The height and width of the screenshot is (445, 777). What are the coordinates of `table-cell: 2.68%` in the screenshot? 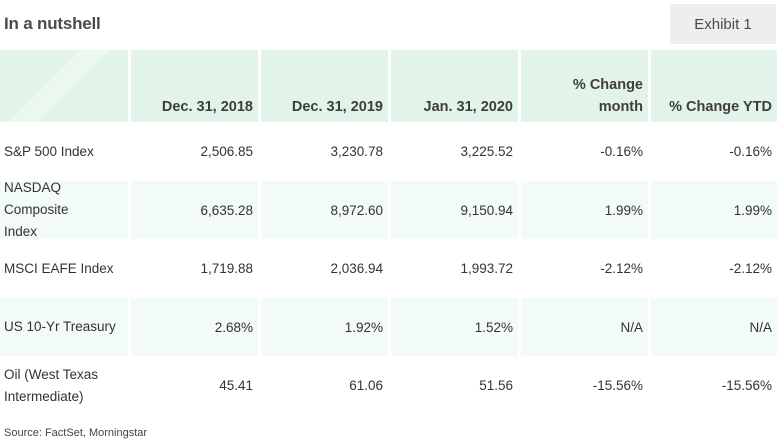 It's located at (196, 327).